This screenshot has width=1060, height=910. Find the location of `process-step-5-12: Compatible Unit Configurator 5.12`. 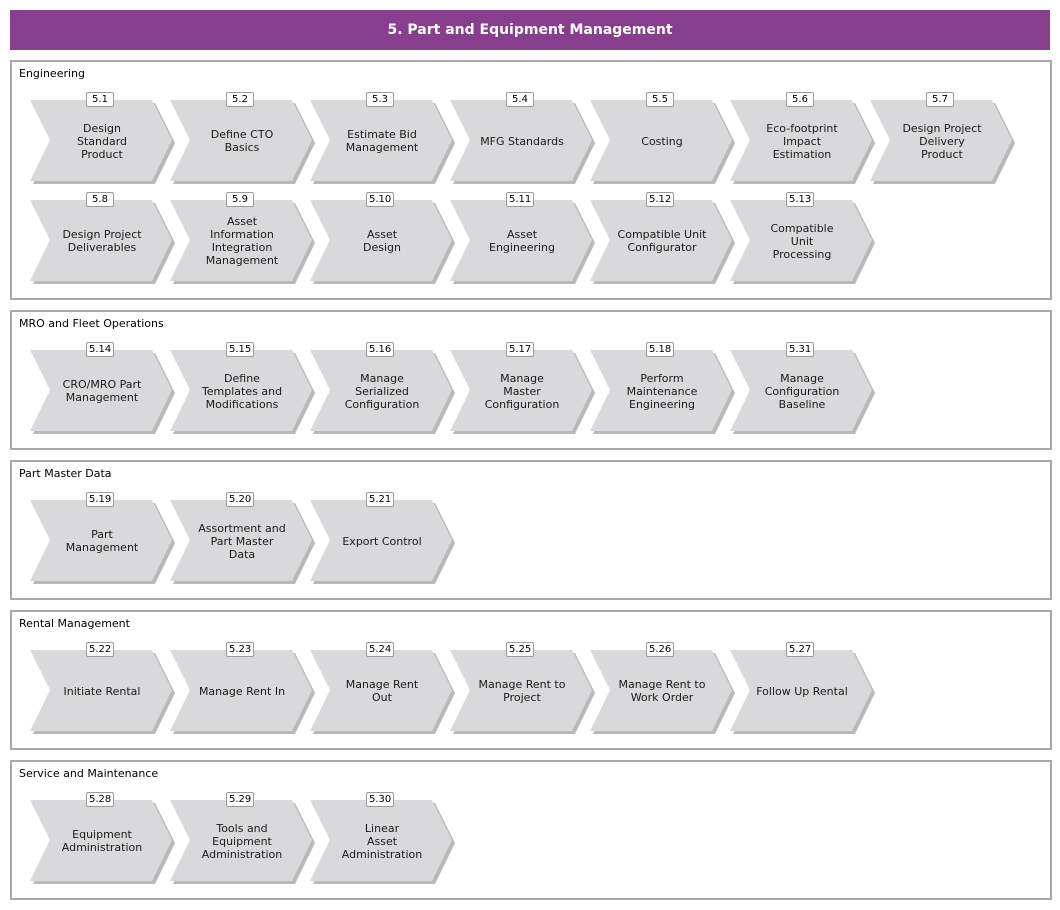

process-step-5-12: Compatible Unit Configurator 5.12 is located at coordinates (662, 238).